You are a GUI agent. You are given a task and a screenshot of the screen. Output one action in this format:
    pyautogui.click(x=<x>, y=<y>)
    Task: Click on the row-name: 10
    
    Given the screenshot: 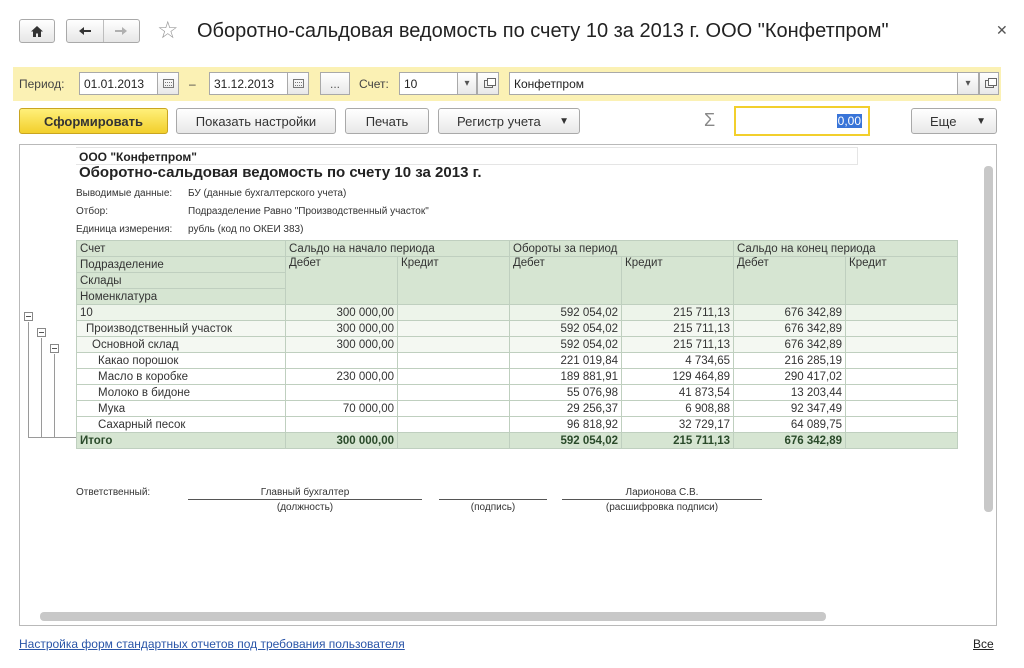 What is the action you would take?
    pyautogui.click(x=181, y=312)
    